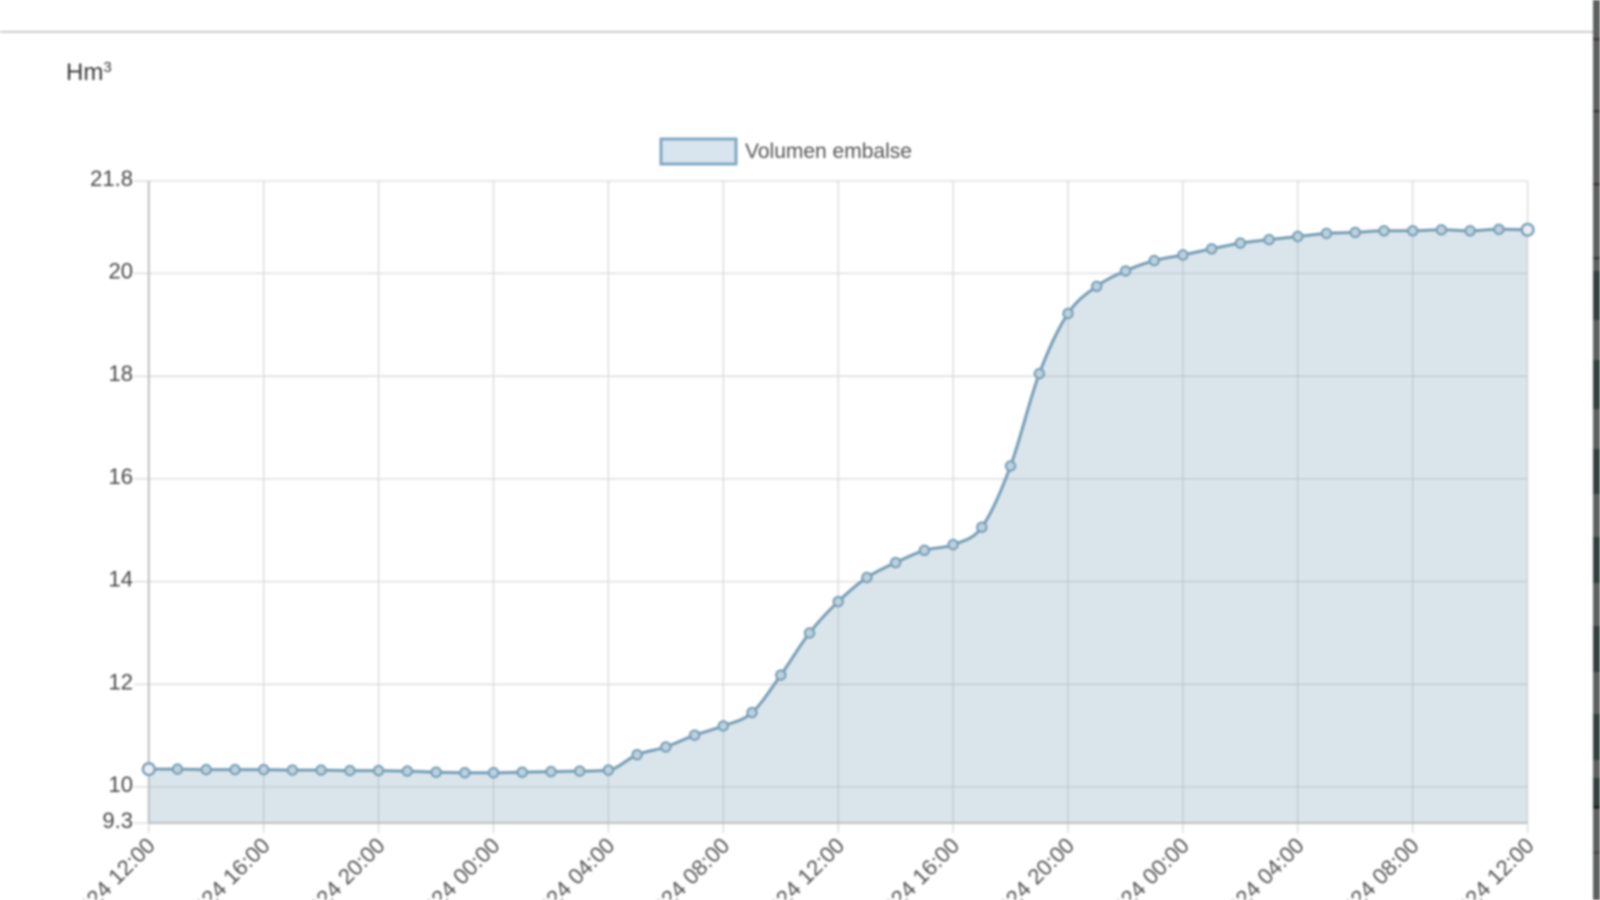 The image size is (1600, 900). Describe the element at coordinates (1010, 866) in the screenshot. I see `svg-text: 27/11/2024 20:00` at that location.